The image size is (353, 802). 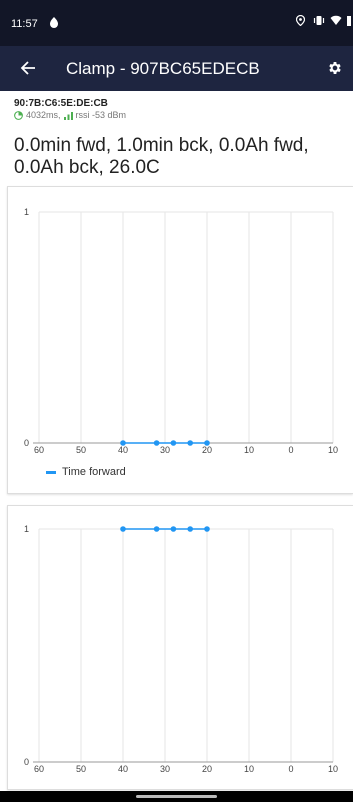 I want to click on settings-button, so click(x=335, y=68).